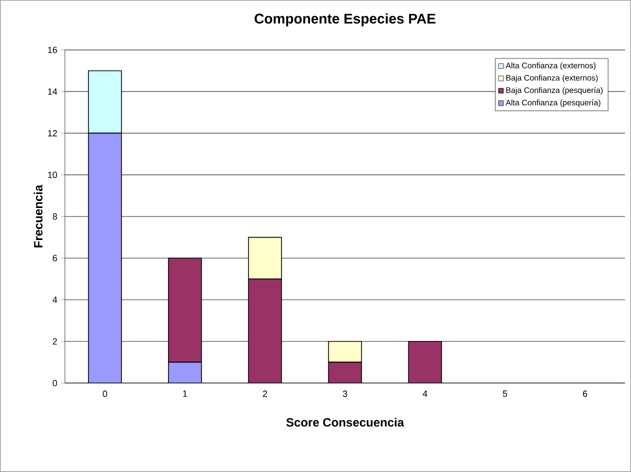  Describe the element at coordinates (553, 103) in the screenshot. I see `legend-label: Alta Confianza (pesquería)` at that location.